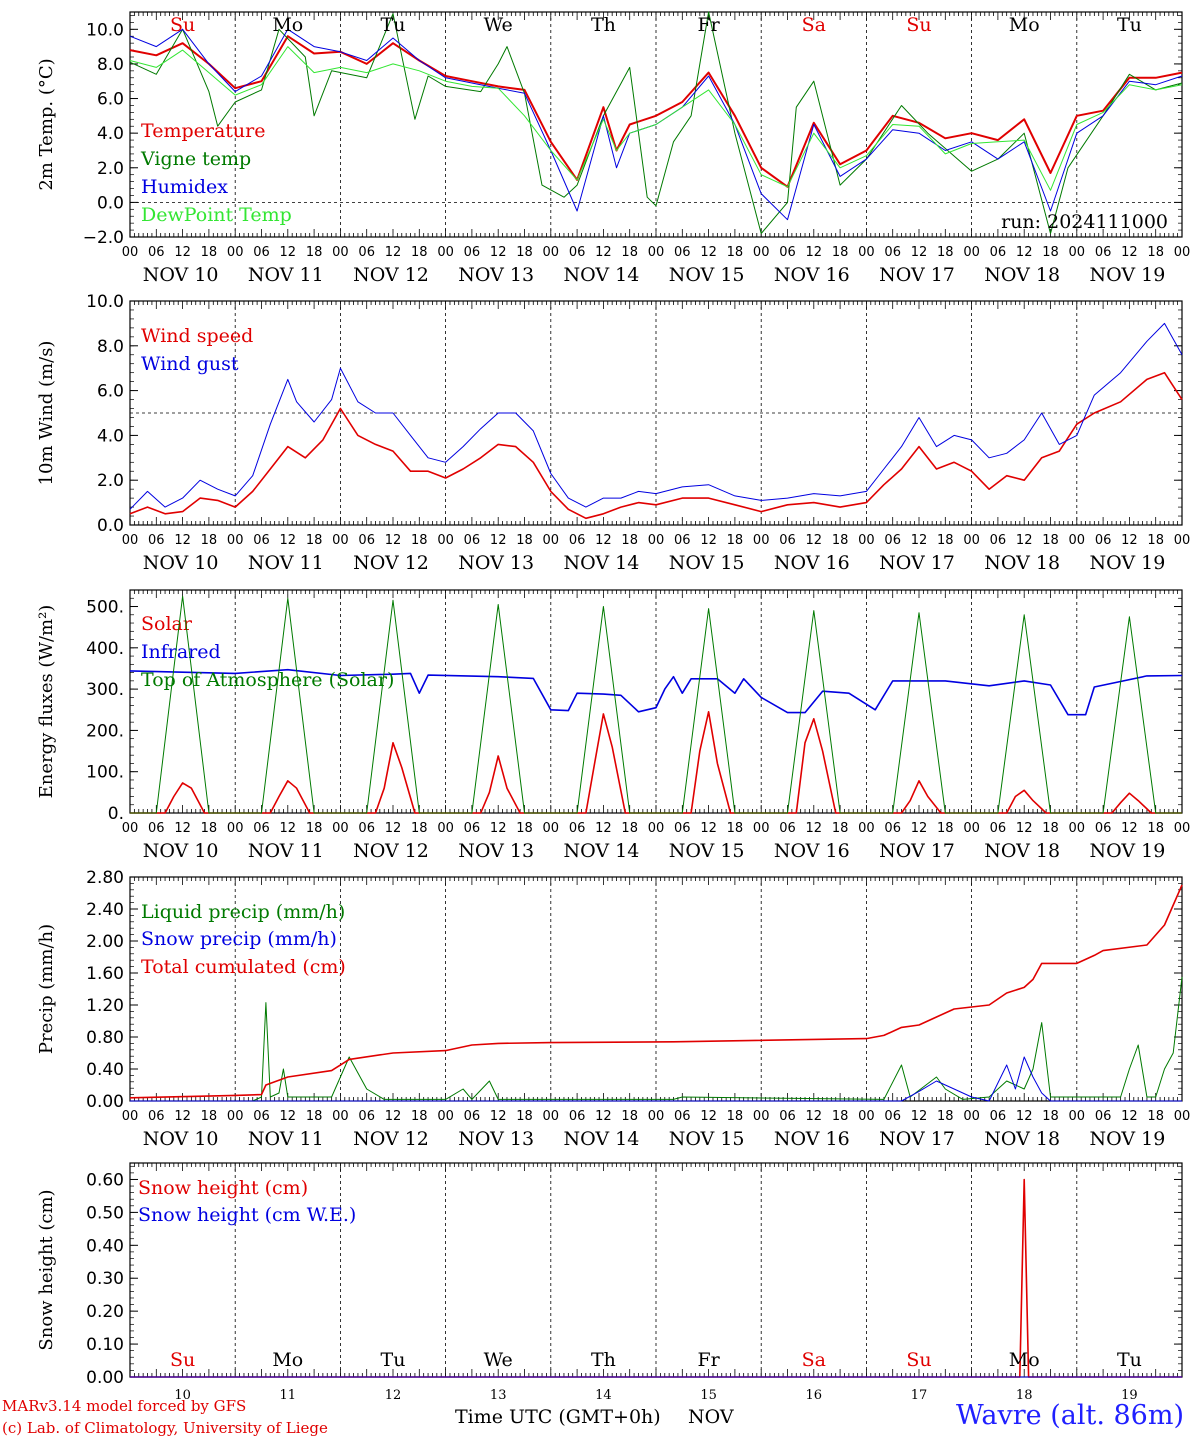  Describe the element at coordinates (243, 967) in the screenshot. I see `legend-entry: Total cumulated (cm)` at that location.